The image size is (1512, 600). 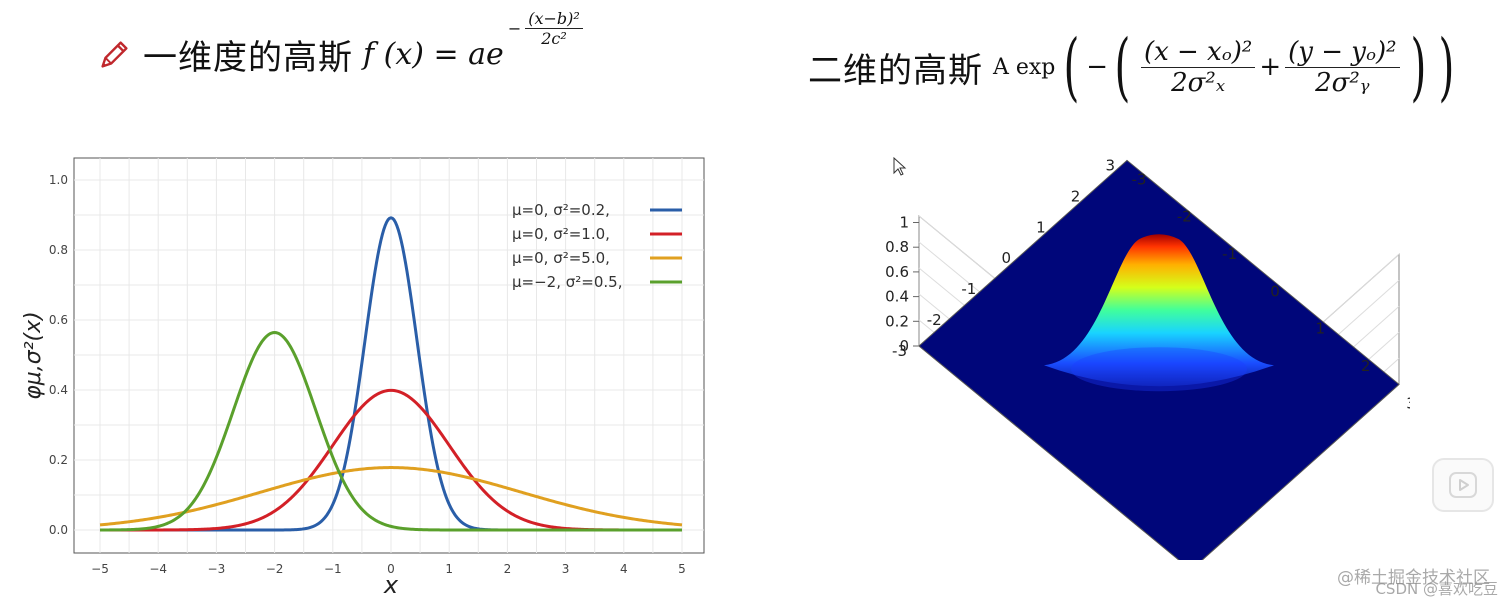 I want to click on formula-2d-plus: +, so click(x=1270, y=67).